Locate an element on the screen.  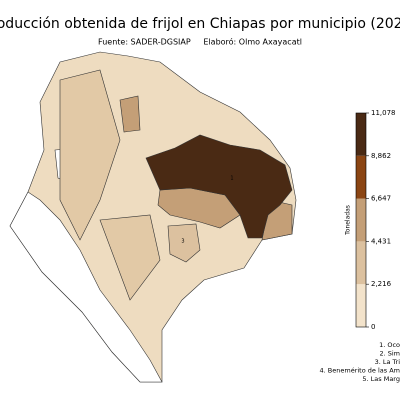
note: 3. La Tri is located at coordinates (387, 362).